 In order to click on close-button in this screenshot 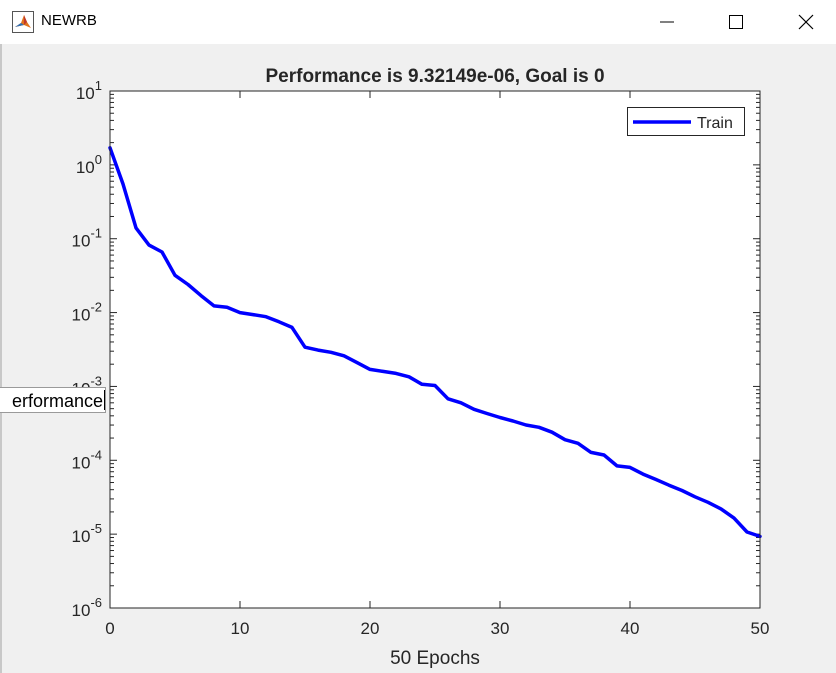, I will do `click(806, 22)`.